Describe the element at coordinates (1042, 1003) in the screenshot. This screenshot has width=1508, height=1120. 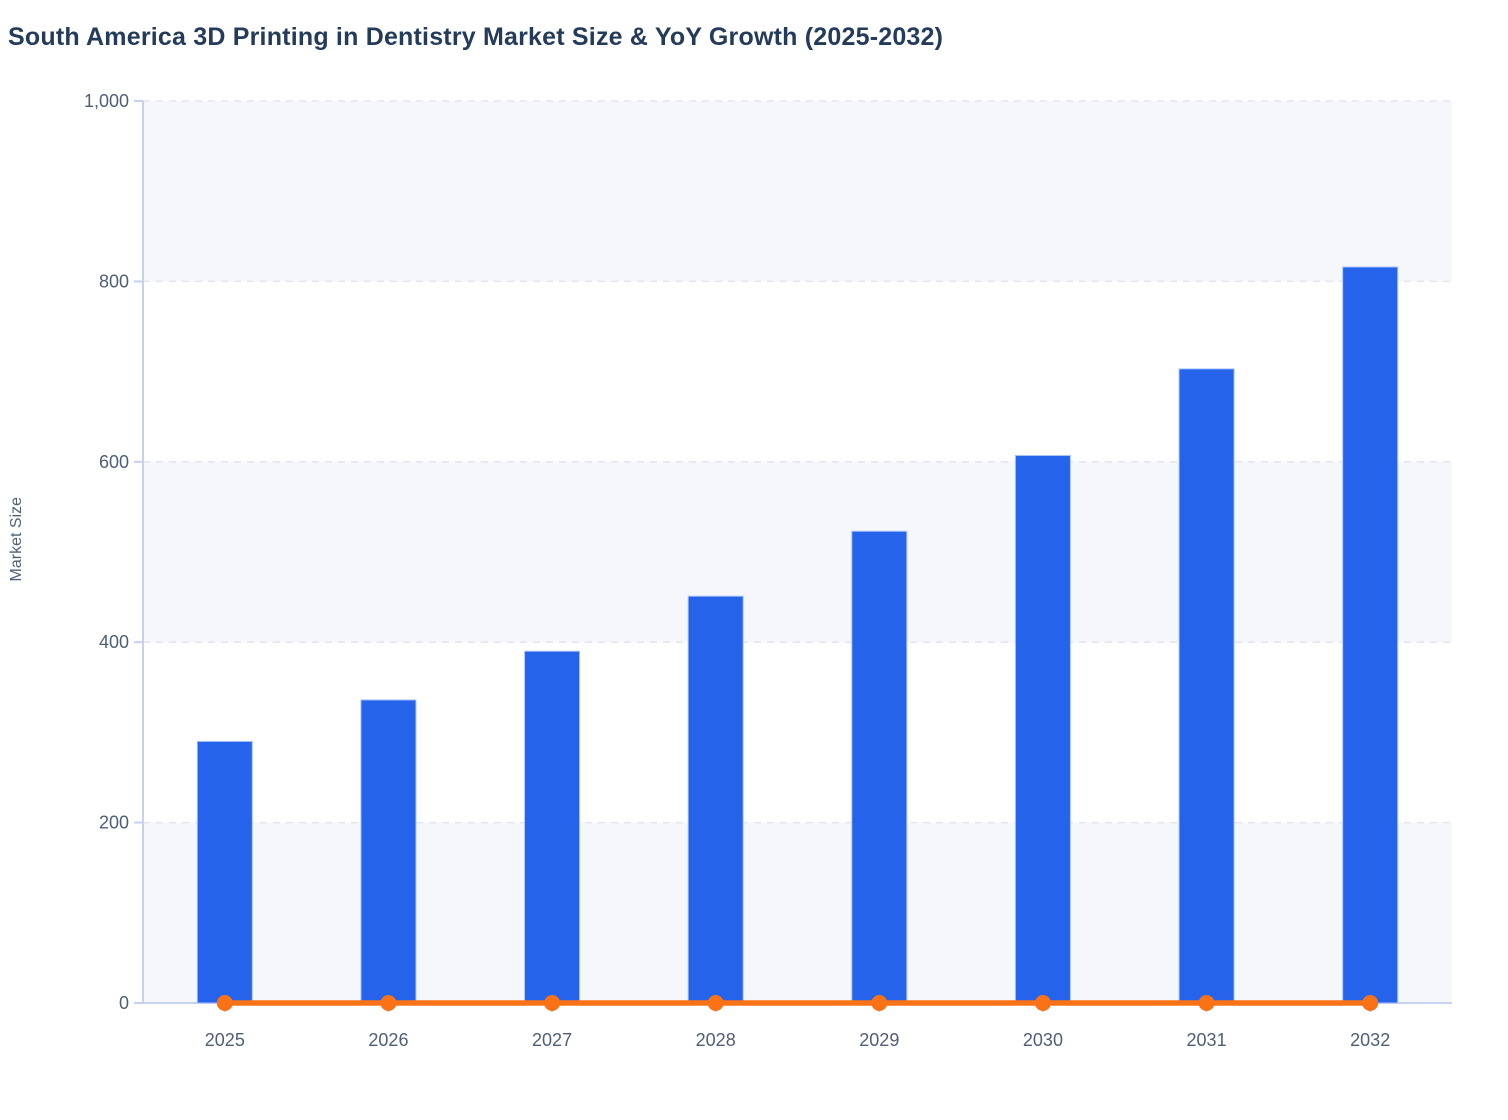
I see `line-marker-2030` at that location.